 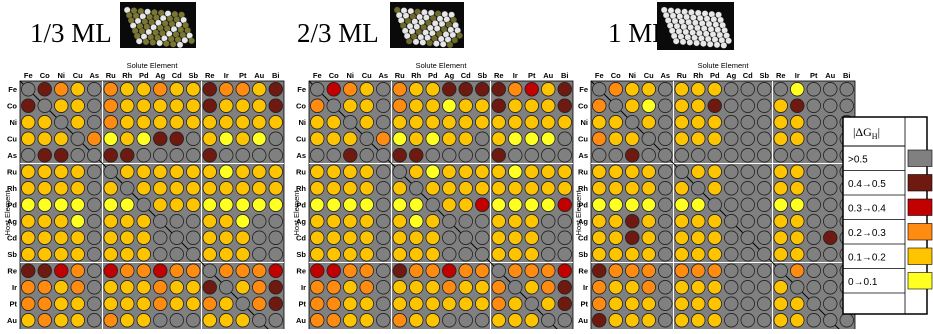 What do you see at coordinates (301, 188) in the screenshot?
I see `row-label: Rh` at bounding box center [301, 188].